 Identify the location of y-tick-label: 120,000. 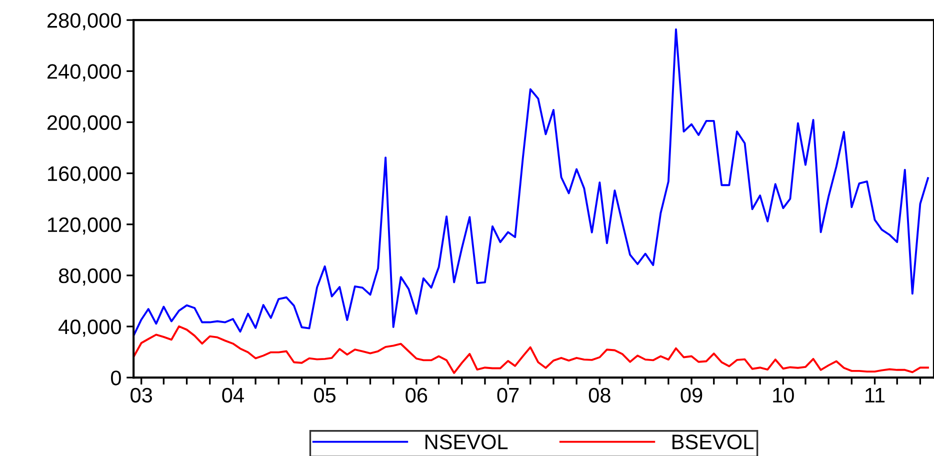
(84, 226).